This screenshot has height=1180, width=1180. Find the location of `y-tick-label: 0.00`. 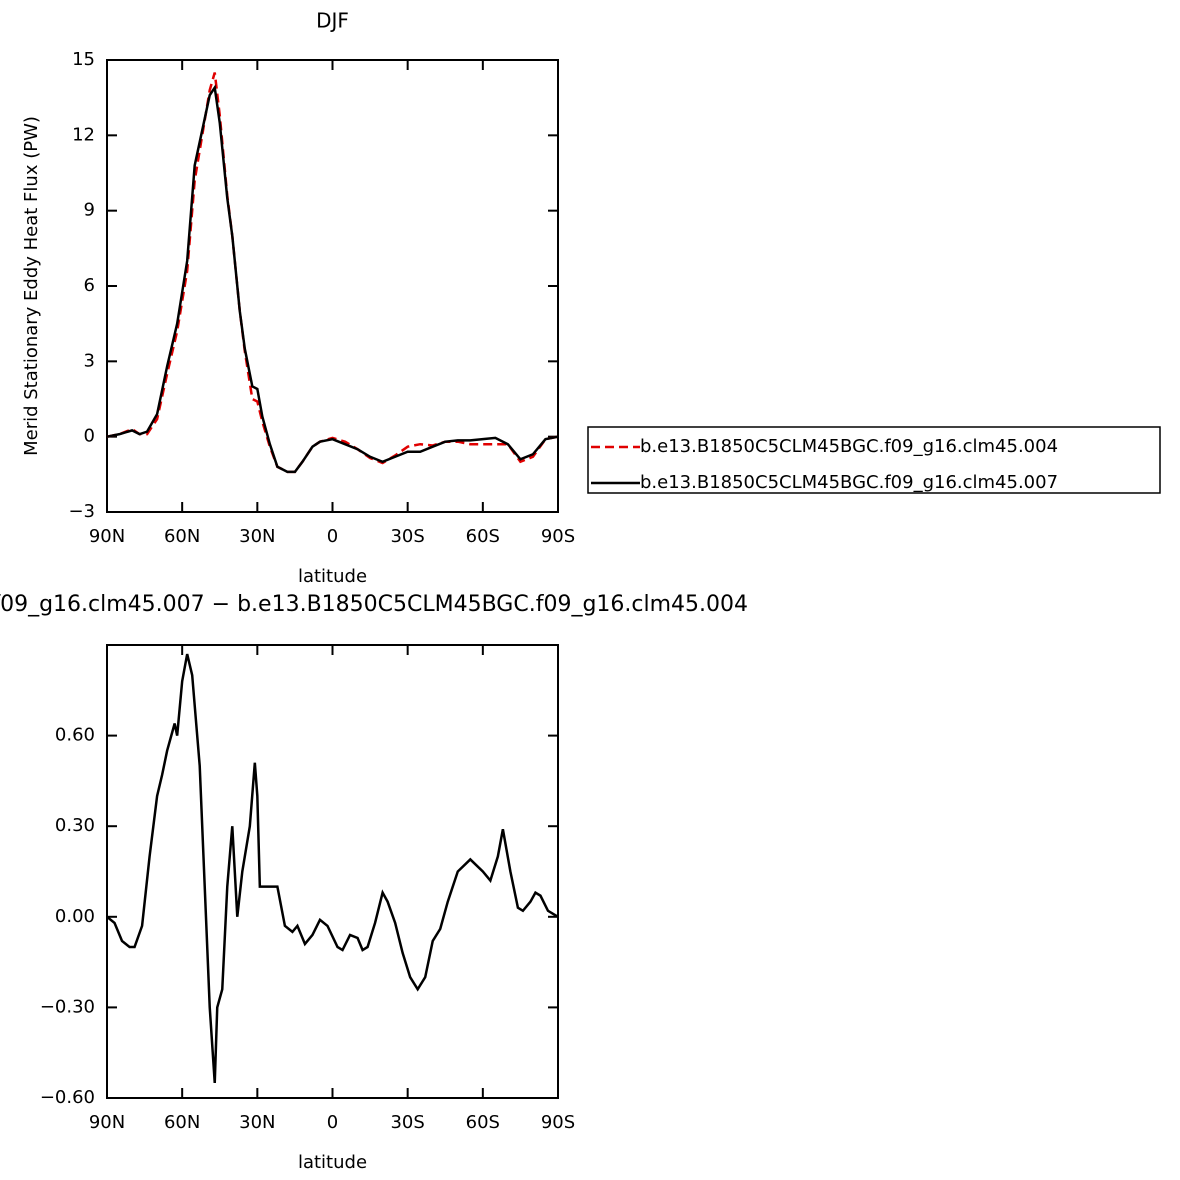

y-tick-label: 0.00 is located at coordinates (75, 916).